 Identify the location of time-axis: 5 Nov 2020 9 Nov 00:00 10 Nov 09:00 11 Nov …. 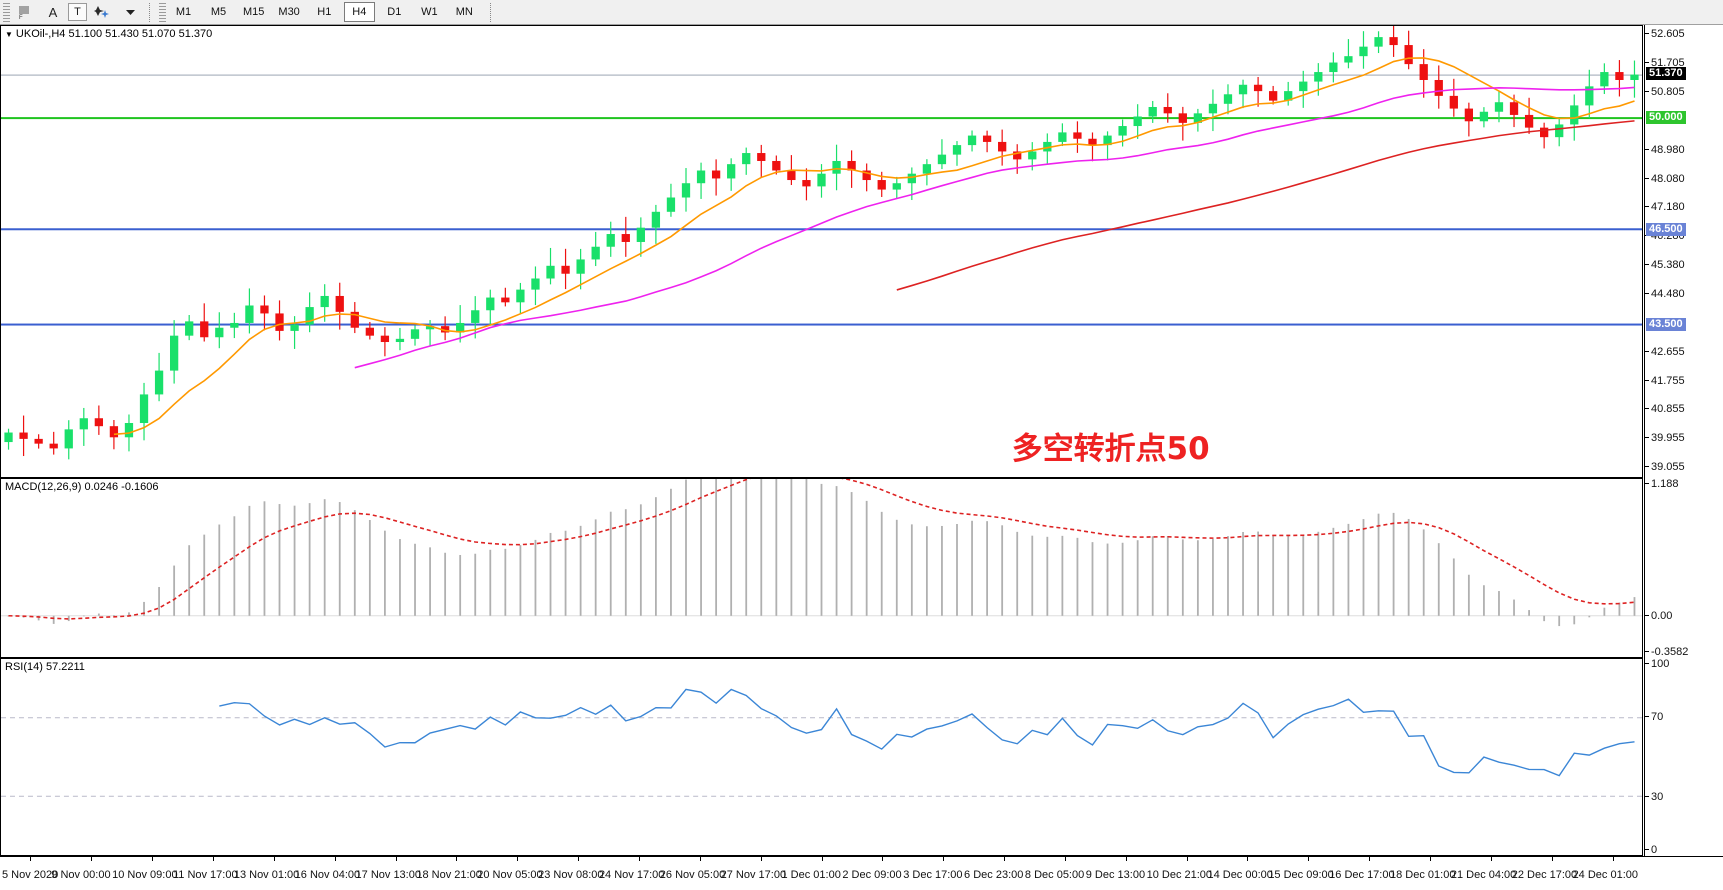
(861, 873).